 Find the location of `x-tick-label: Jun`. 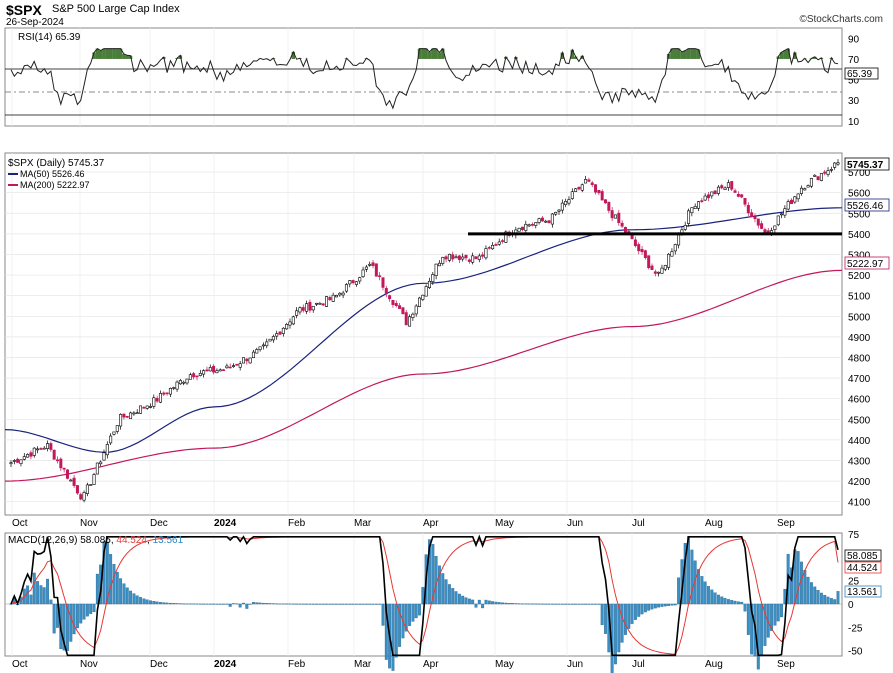

x-tick-label: Jun is located at coordinates (575, 523).